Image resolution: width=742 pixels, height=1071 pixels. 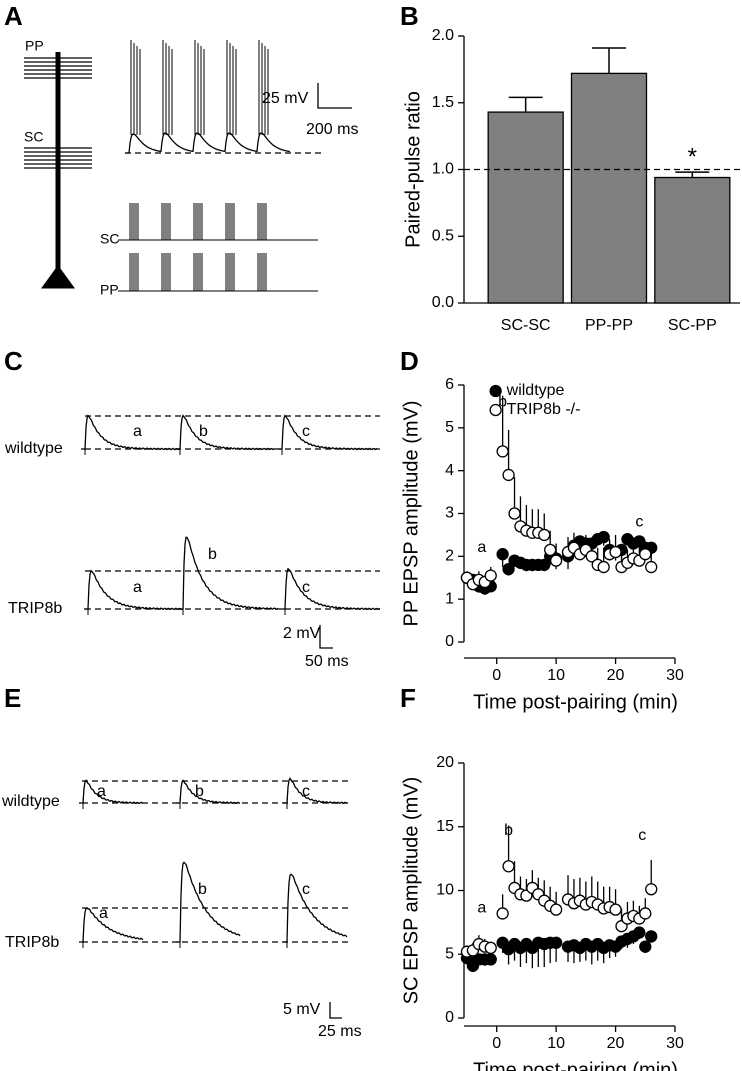 What do you see at coordinates (411, 513) in the screenshot?
I see `y-axis-title: PP EPSP amplitude (mV)` at bounding box center [411, 513].